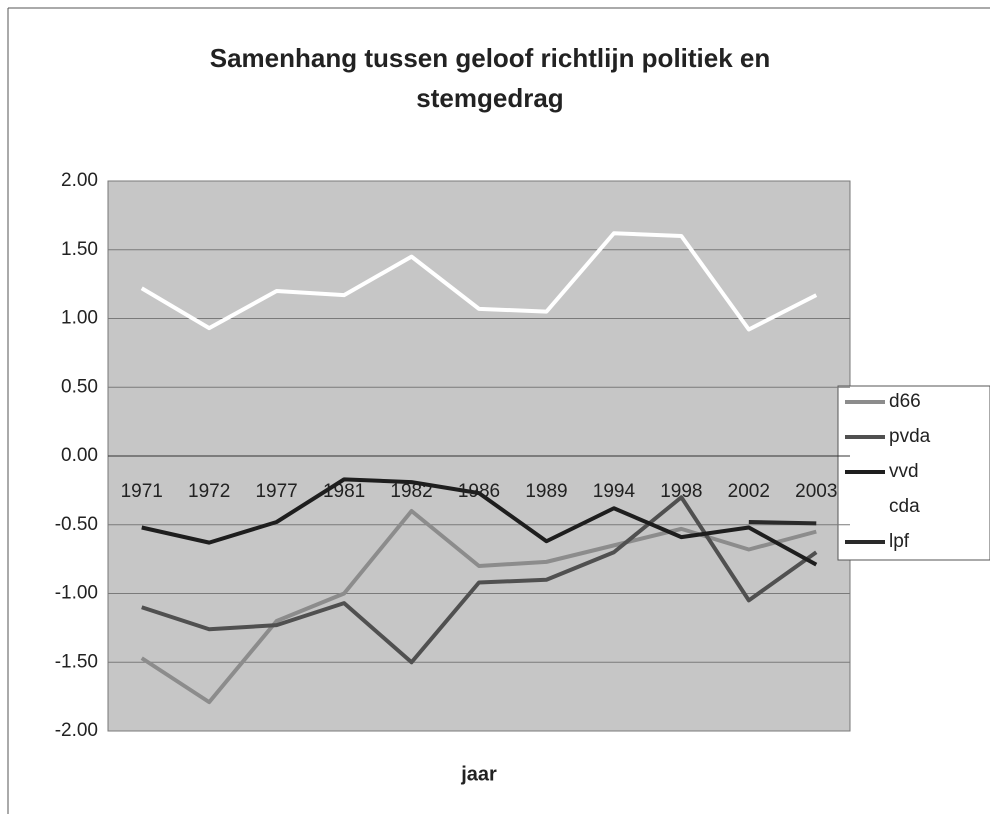 This screenshot has width=990, height=814. I want to click on x-tick-label: 2003, so click(816, 491).